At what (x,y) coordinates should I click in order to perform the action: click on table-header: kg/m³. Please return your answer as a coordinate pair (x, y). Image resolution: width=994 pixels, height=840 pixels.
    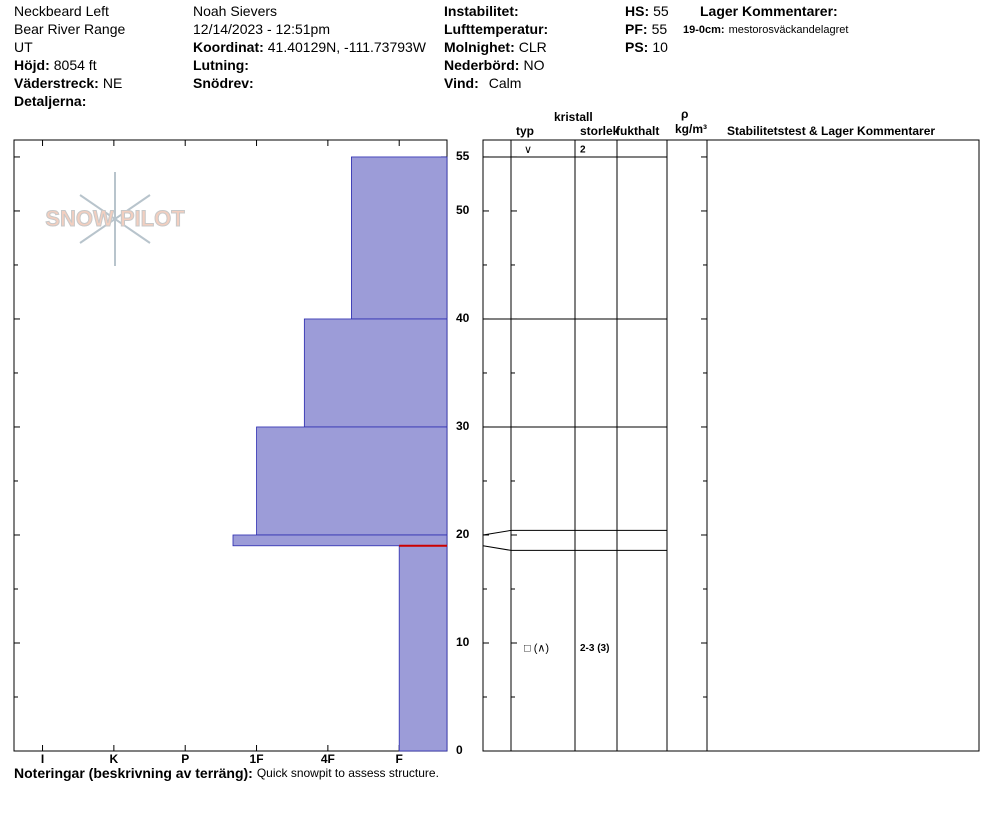
    Looking at the image, I should click on (691, 129).